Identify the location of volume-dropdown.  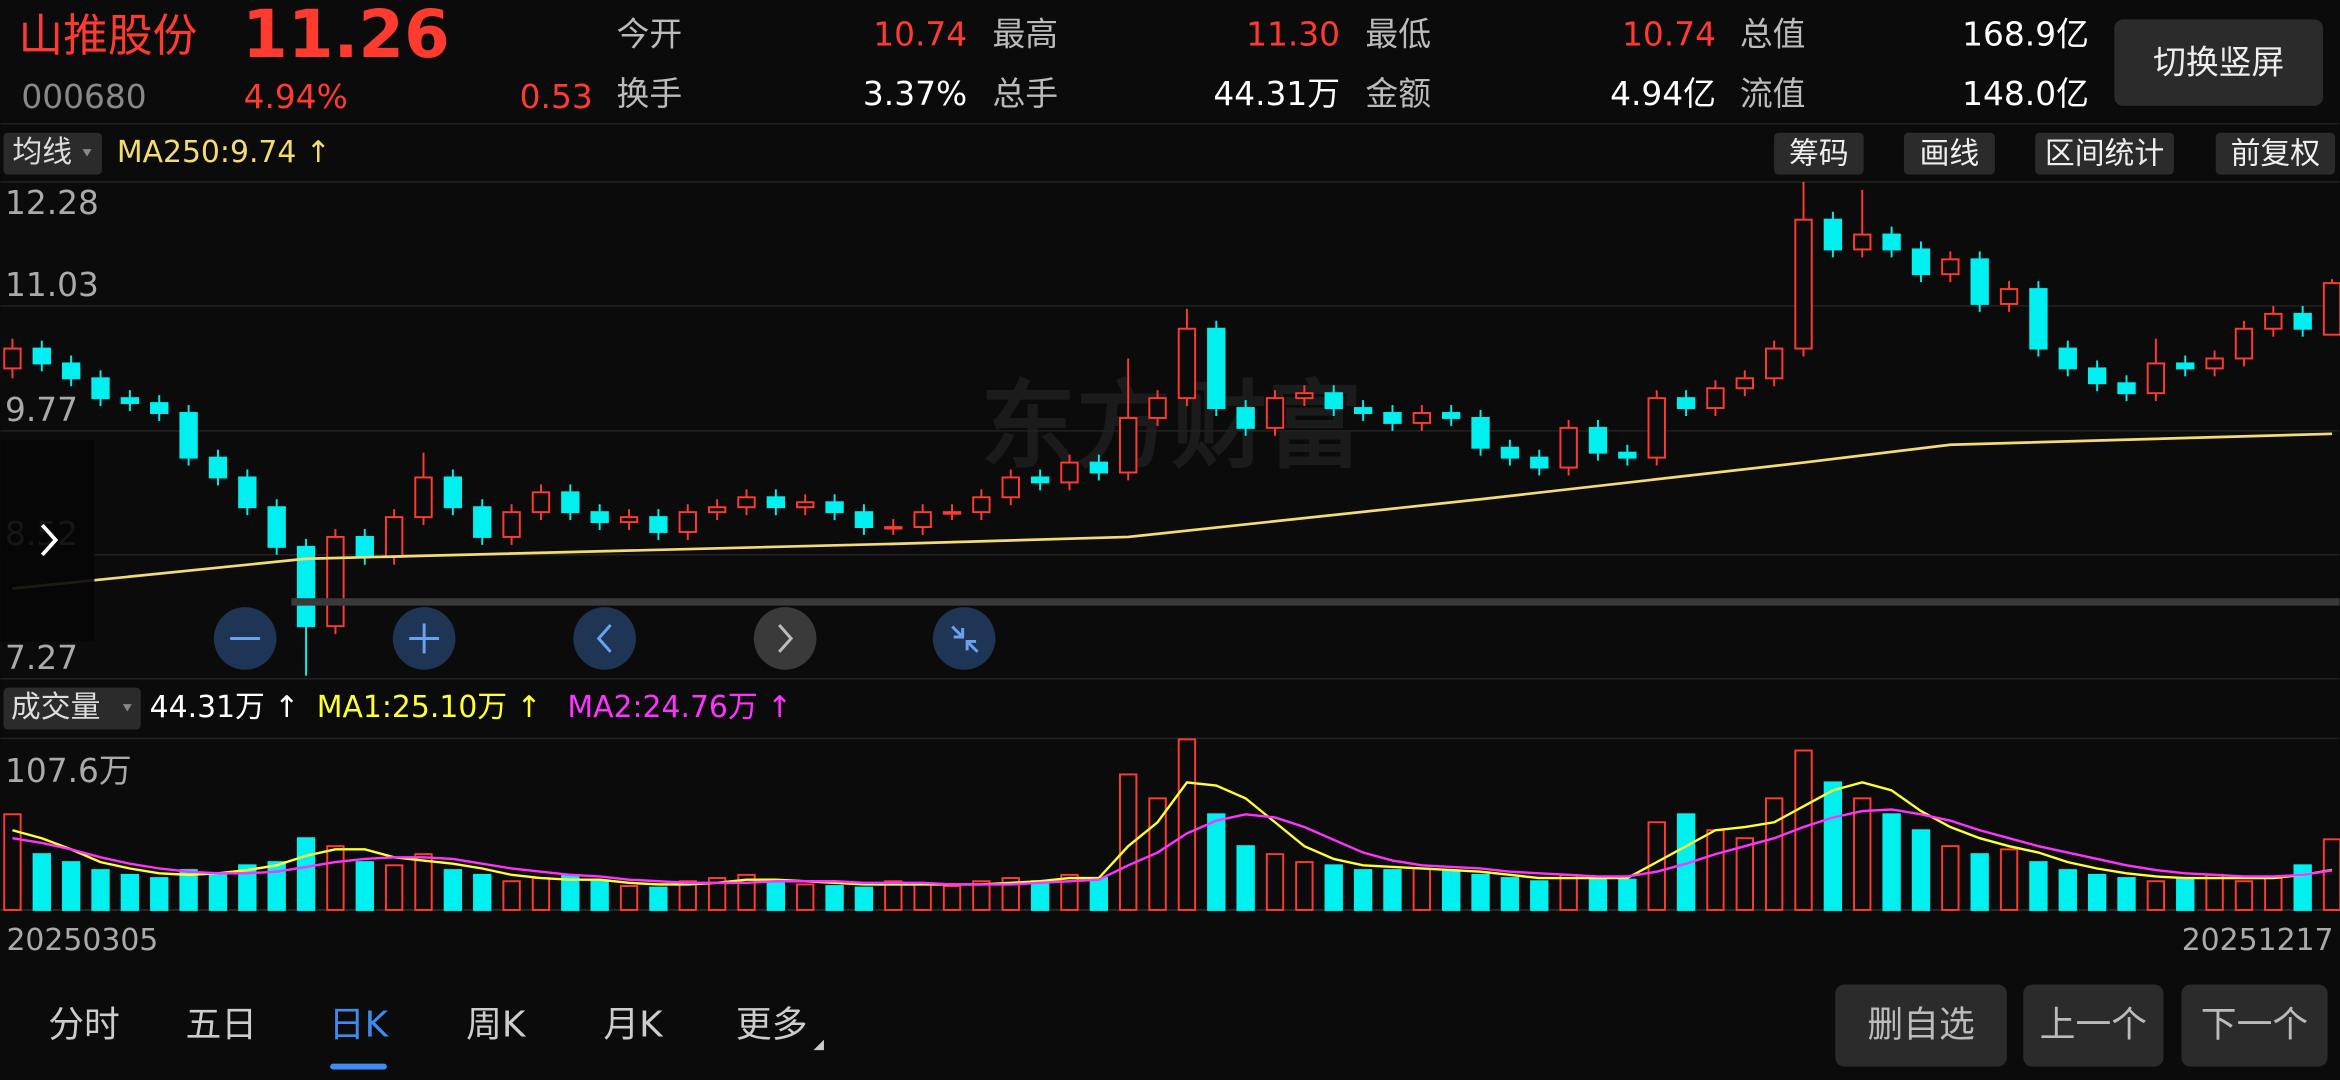
(72, 708).